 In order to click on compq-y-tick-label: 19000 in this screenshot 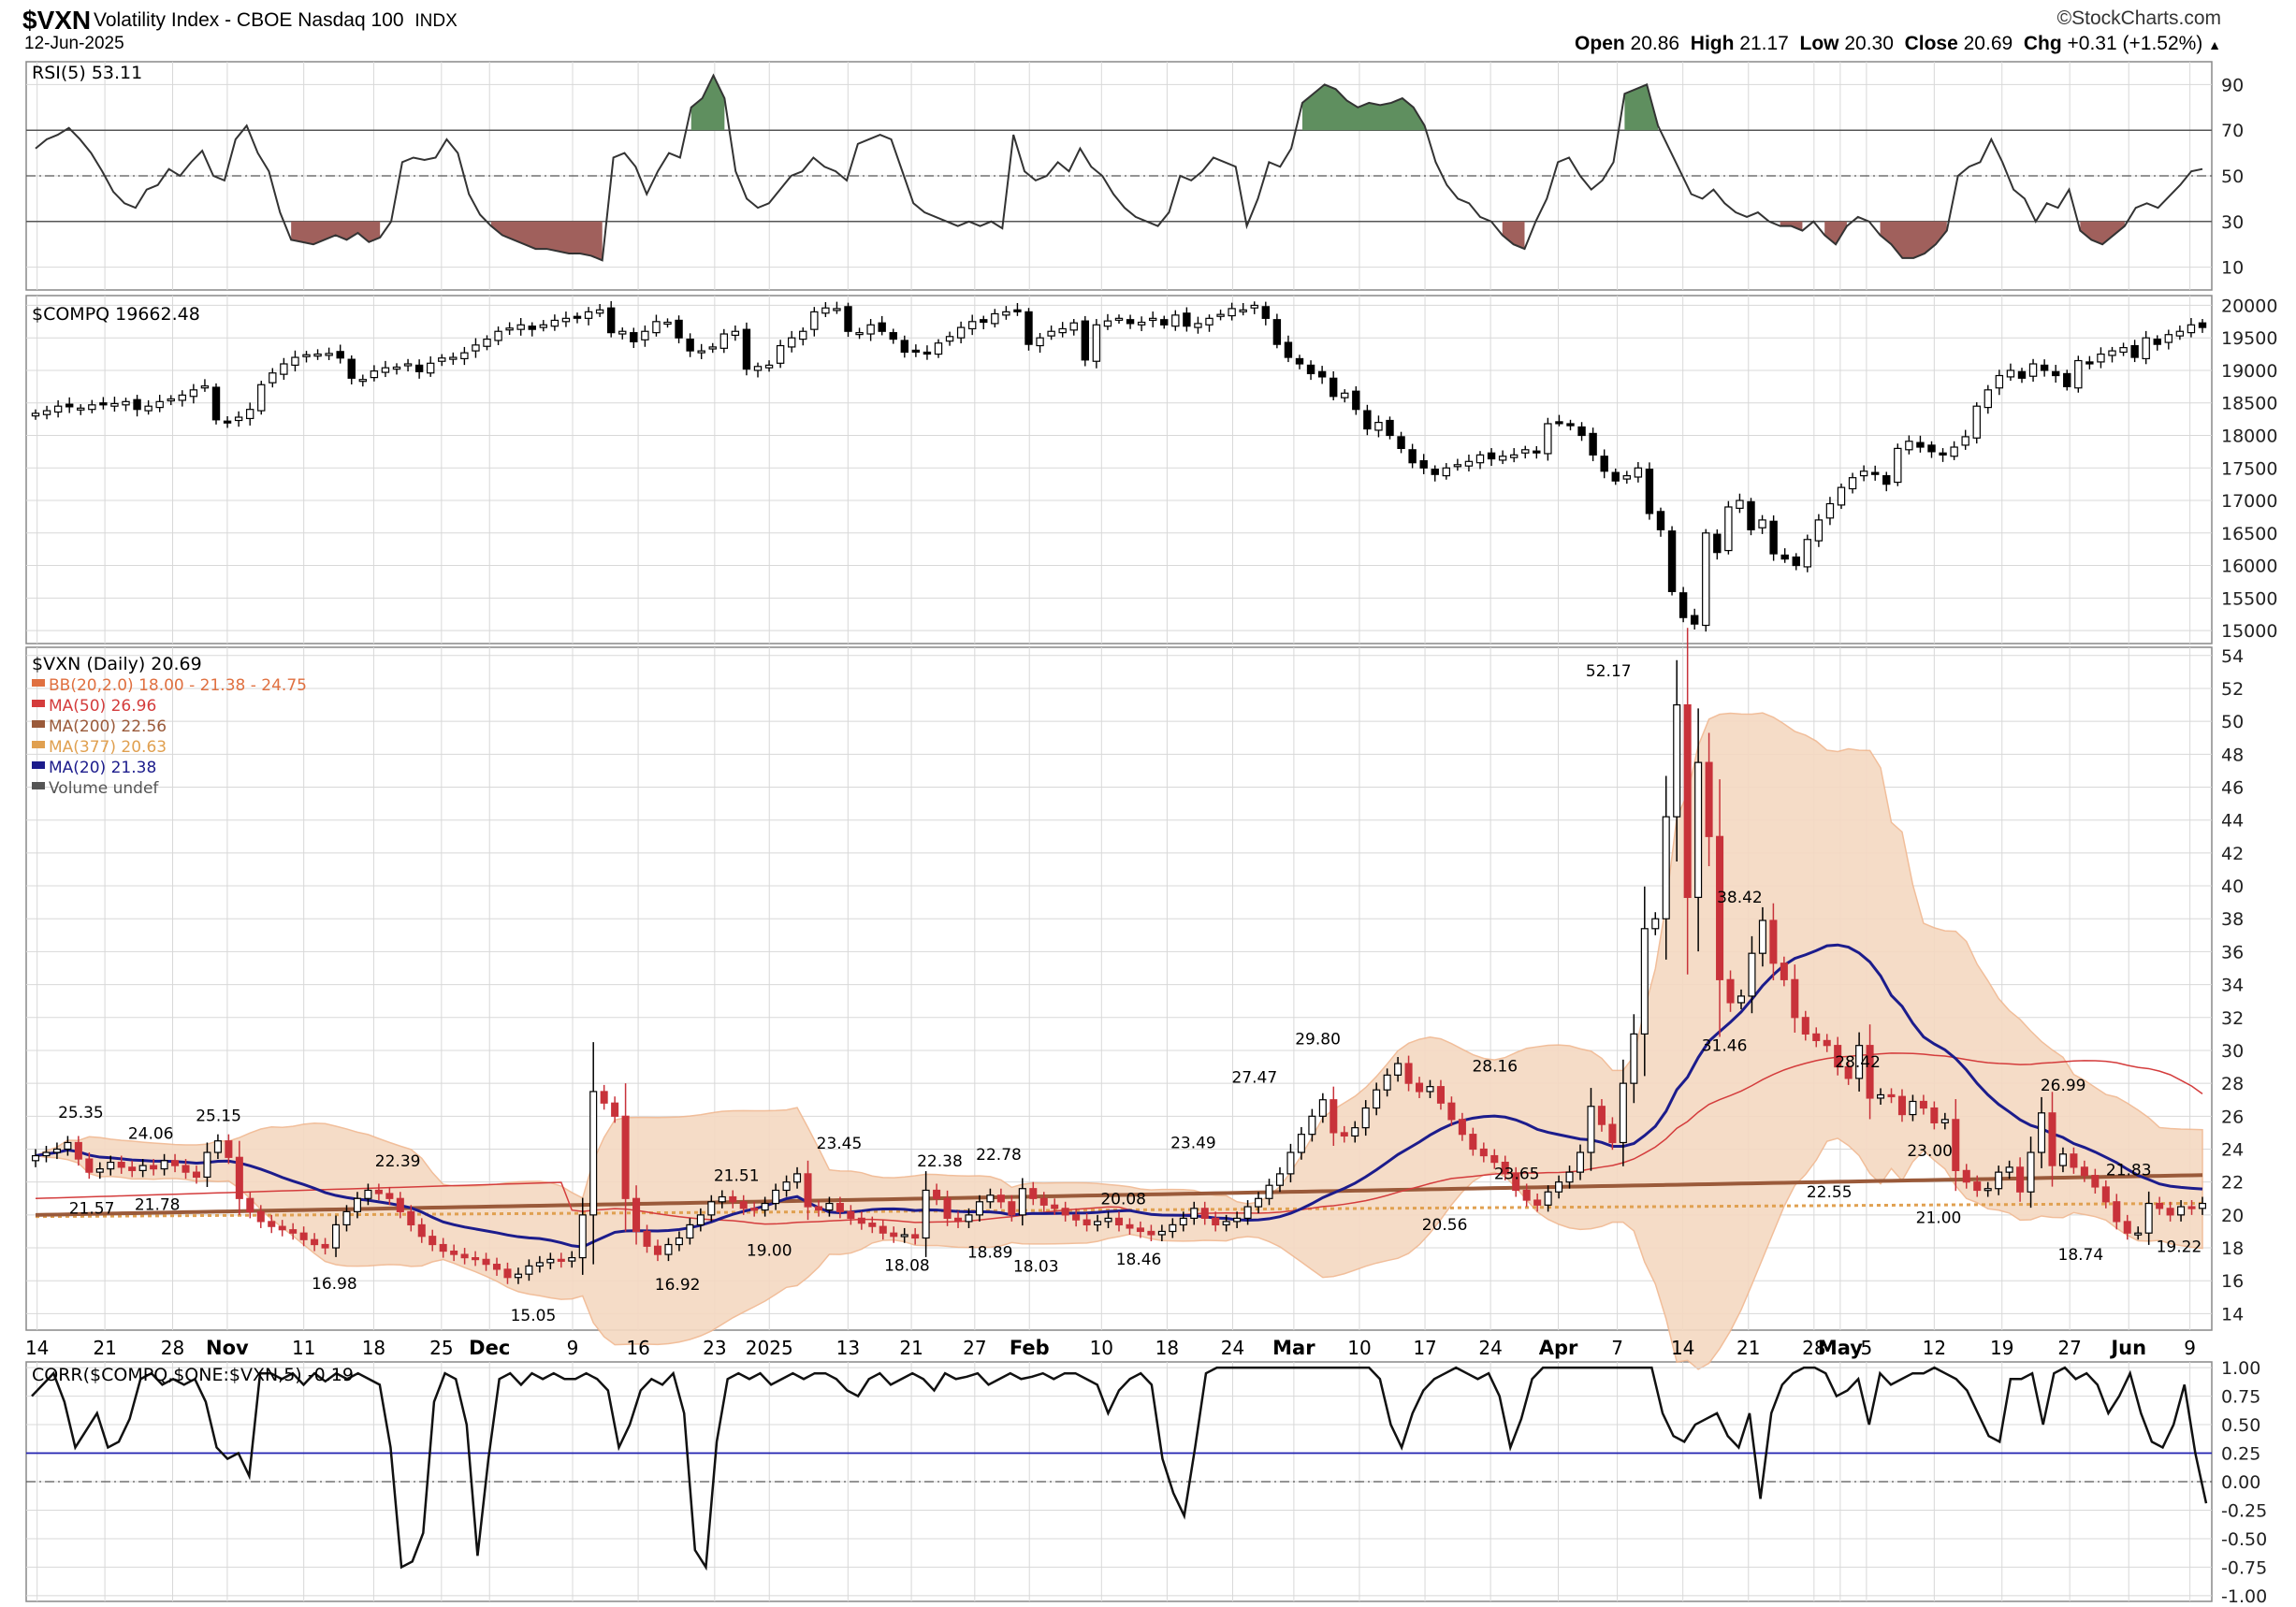, I will do `click(2249, 371)`.